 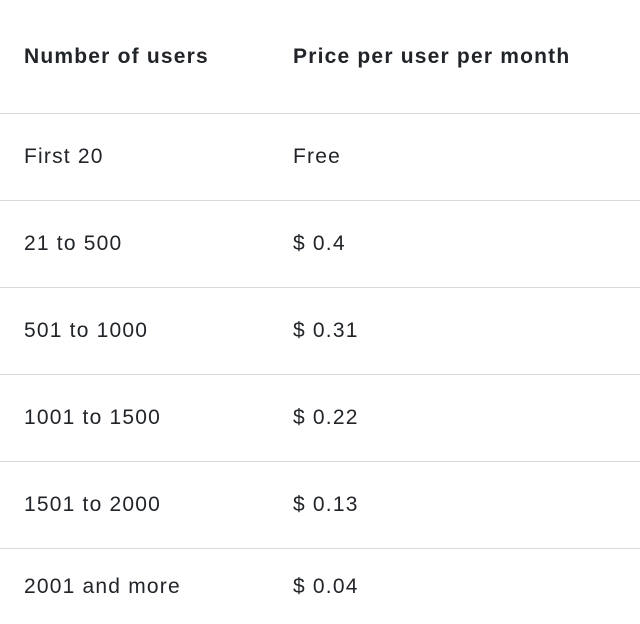 What do you see at coordinates (466, 157) in the screenshot?
I see `price-cell: Free` at bounding box center [466, 157].